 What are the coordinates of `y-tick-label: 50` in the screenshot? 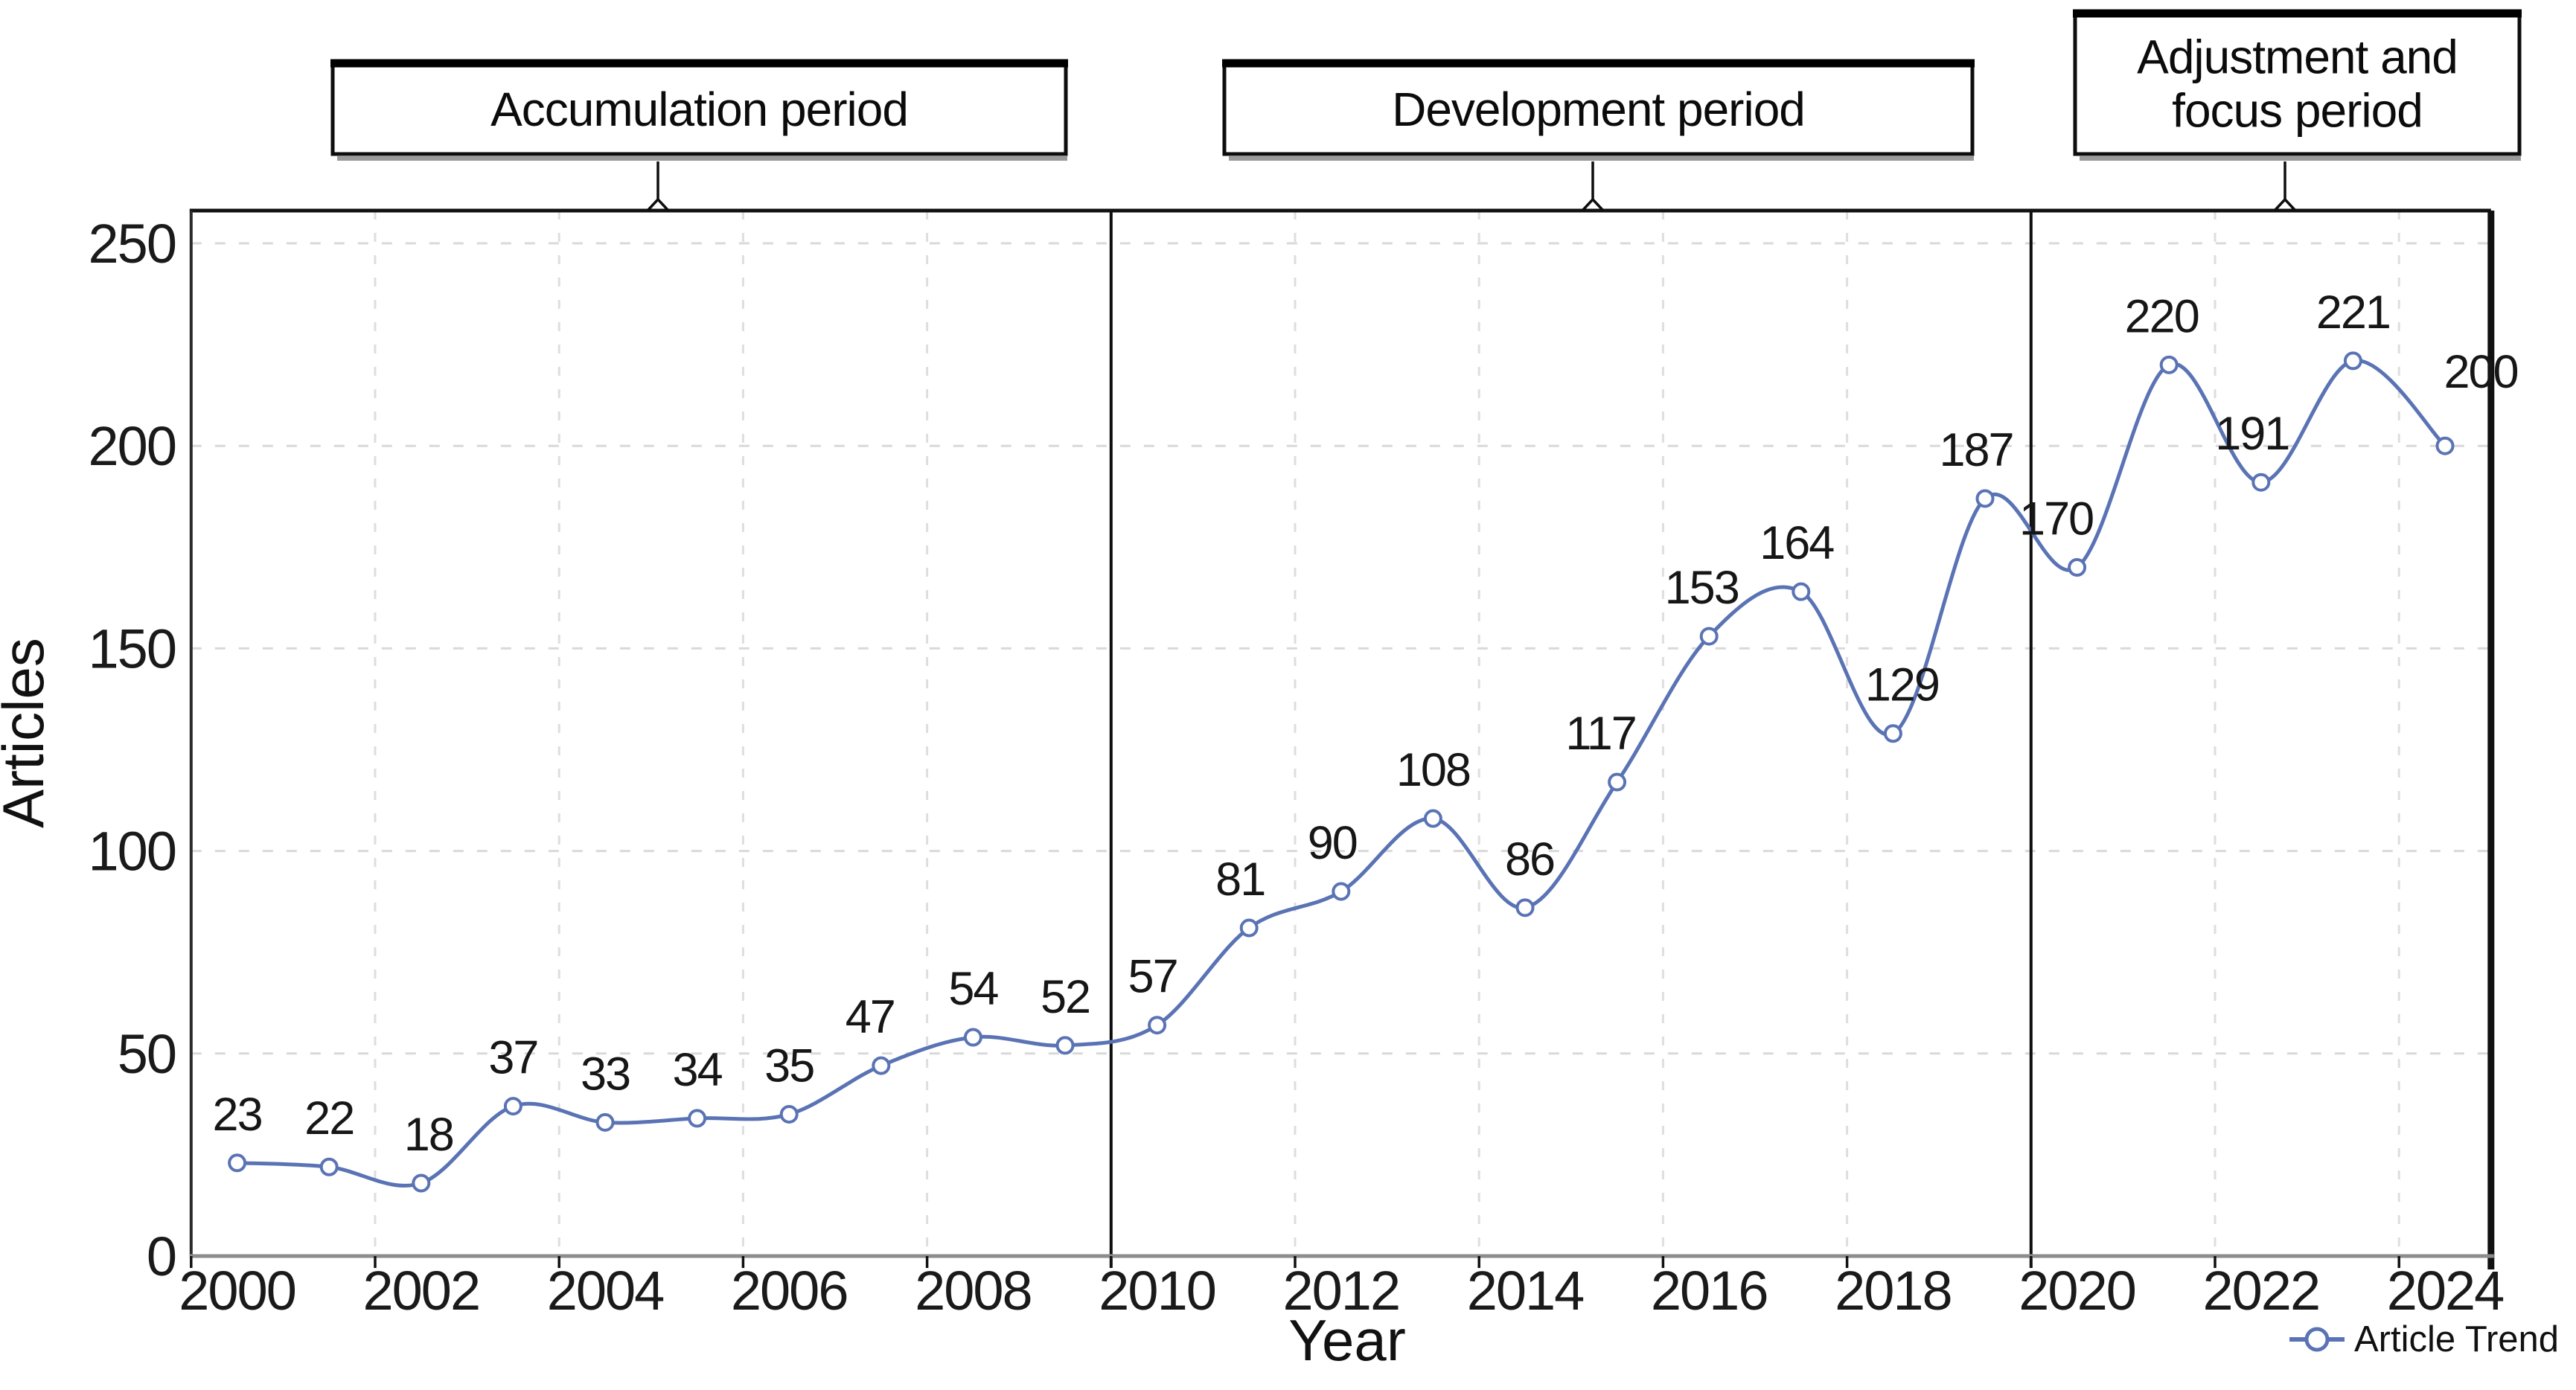 It's located at (147, 1054).